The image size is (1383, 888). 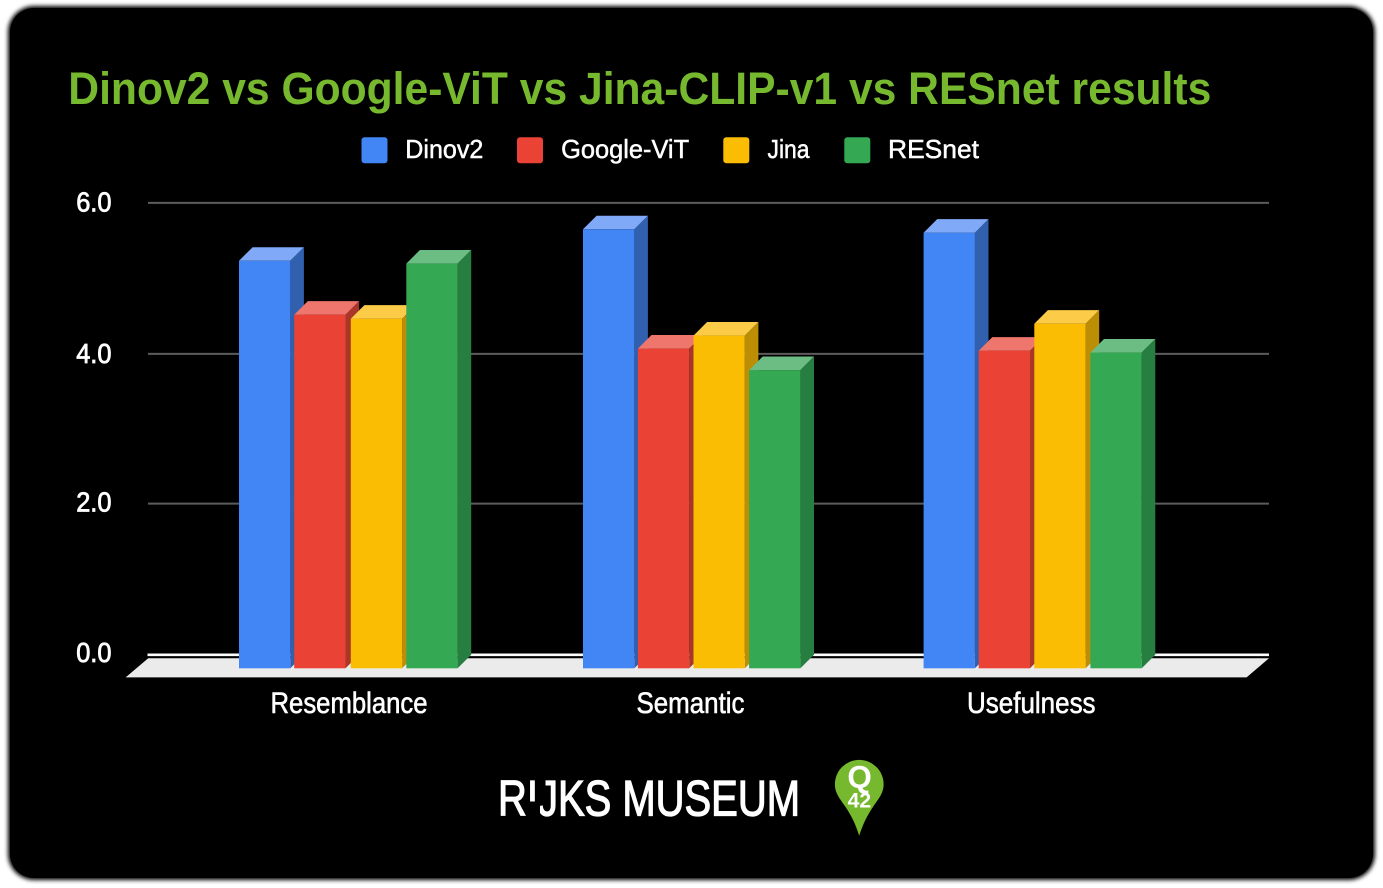 What do you see at coordinates (444, 149) in the screenshot?
I see `svg-text: Dinov2` at bounding box center [444, 149].